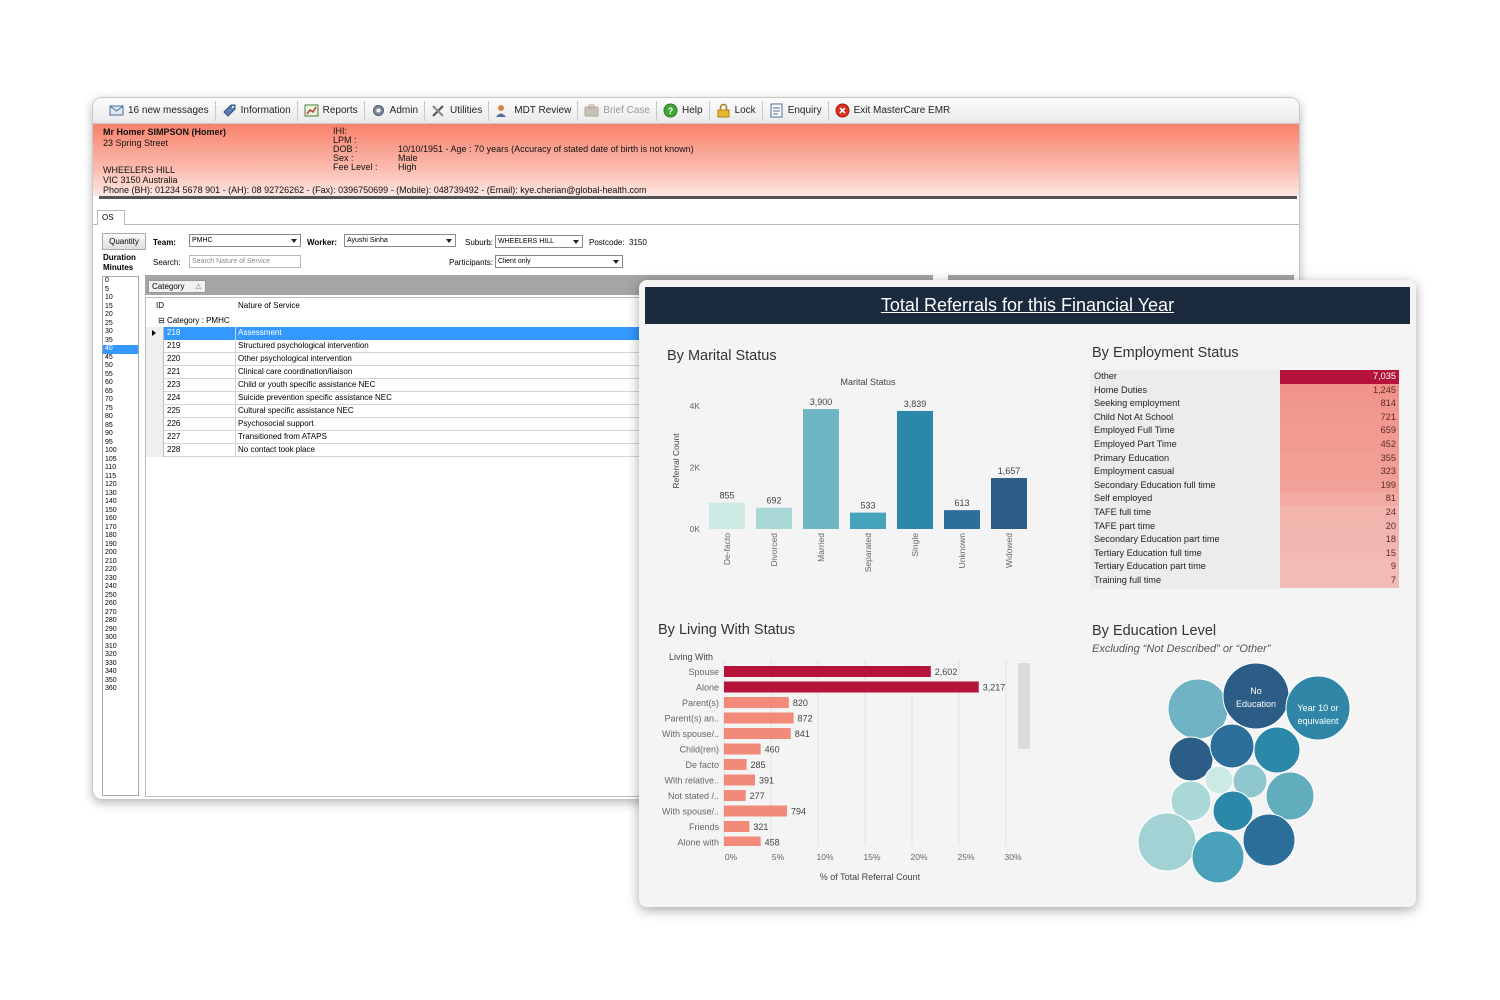 The height and width of the screenshot is (1000, 1500). Describe the element at coordinates (109, 442) in the screenshot. I see `duration-option: 95` at that location.